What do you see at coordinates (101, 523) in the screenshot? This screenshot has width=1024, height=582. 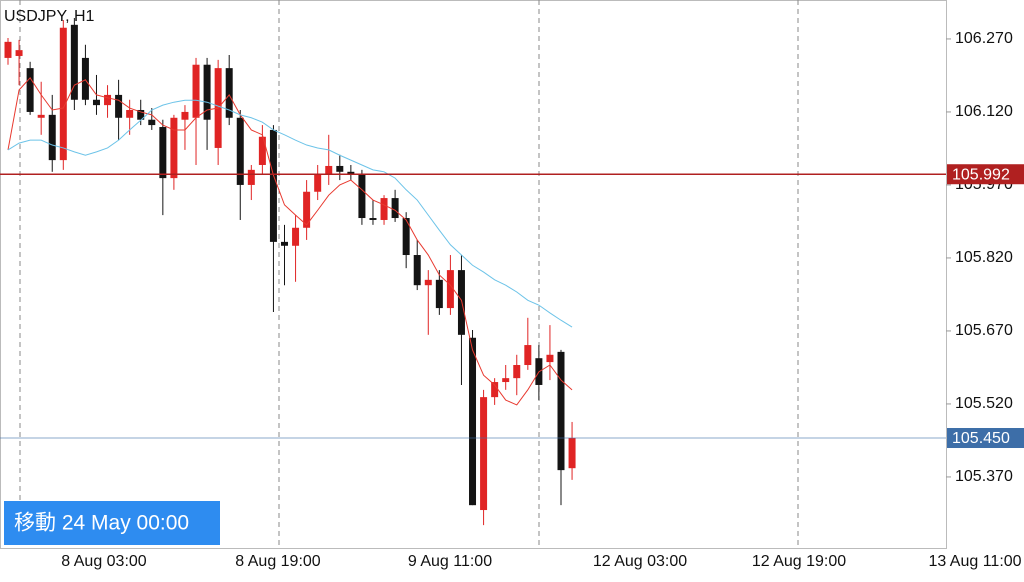 I see `cursor-label: 移動 24 May 00:00` at bounding box center [101, 523].